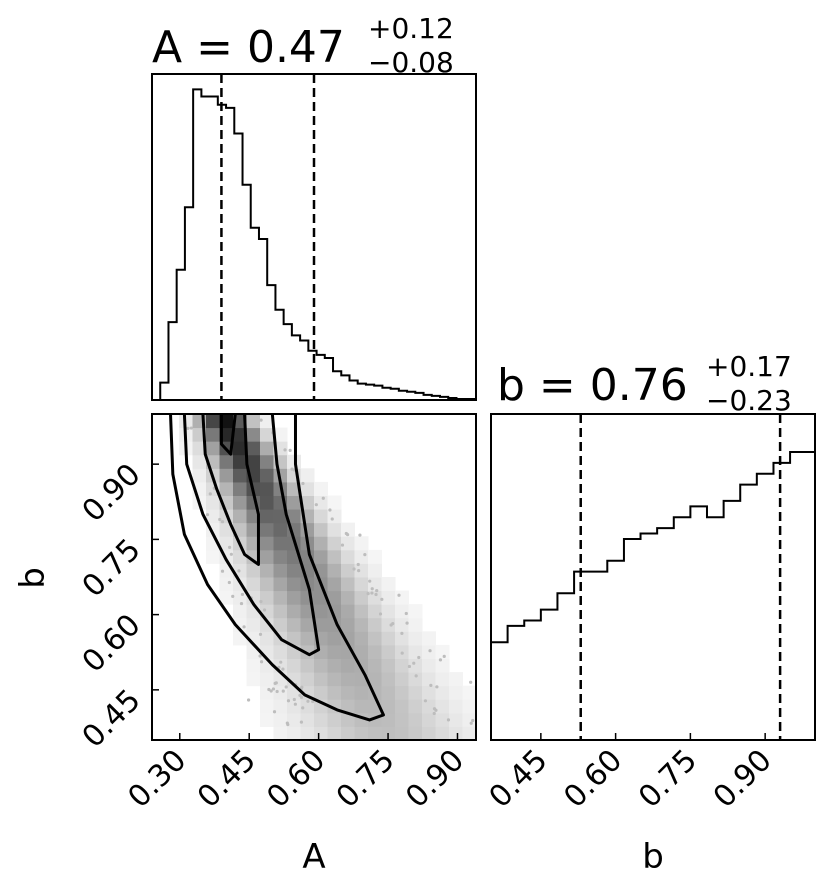  I want to click on density-heatmap, so click(327, 577).